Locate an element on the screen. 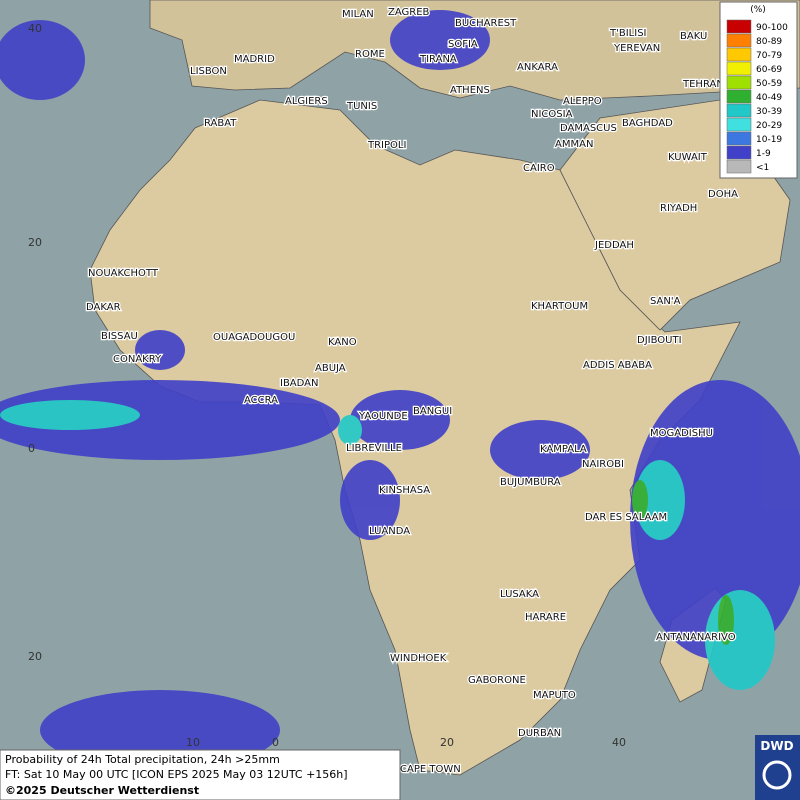 Image resolution: width=800 pixels, height=800 pixels. city-label: LIBREVILLE is located at coordinates (374, 448).